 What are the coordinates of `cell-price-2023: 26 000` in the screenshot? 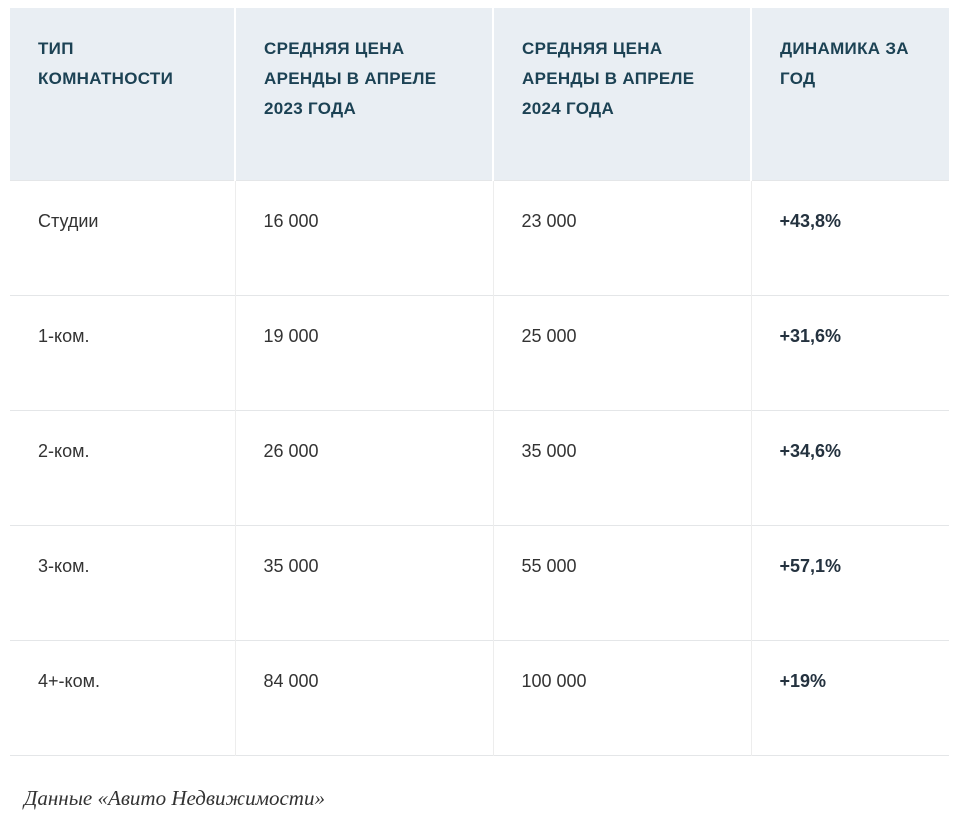 It's located at (363, 467).